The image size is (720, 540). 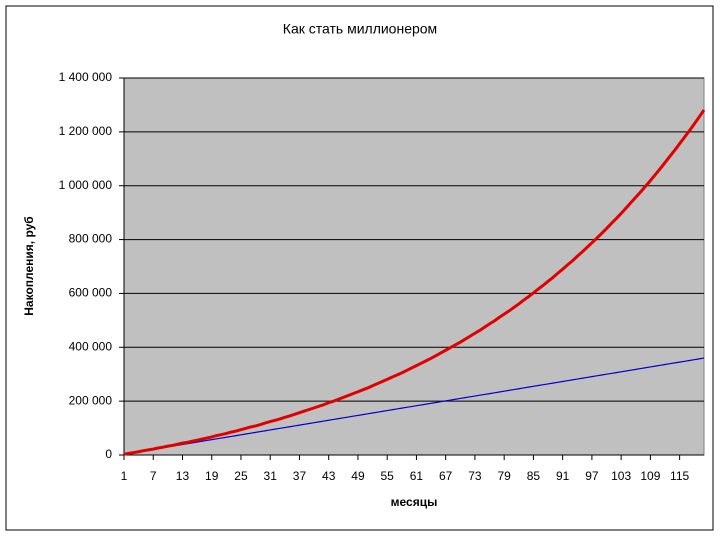 What do you see at coordinates (414, 406) in the screenshot?
I see `series-line` at bounding box center [414, 406].